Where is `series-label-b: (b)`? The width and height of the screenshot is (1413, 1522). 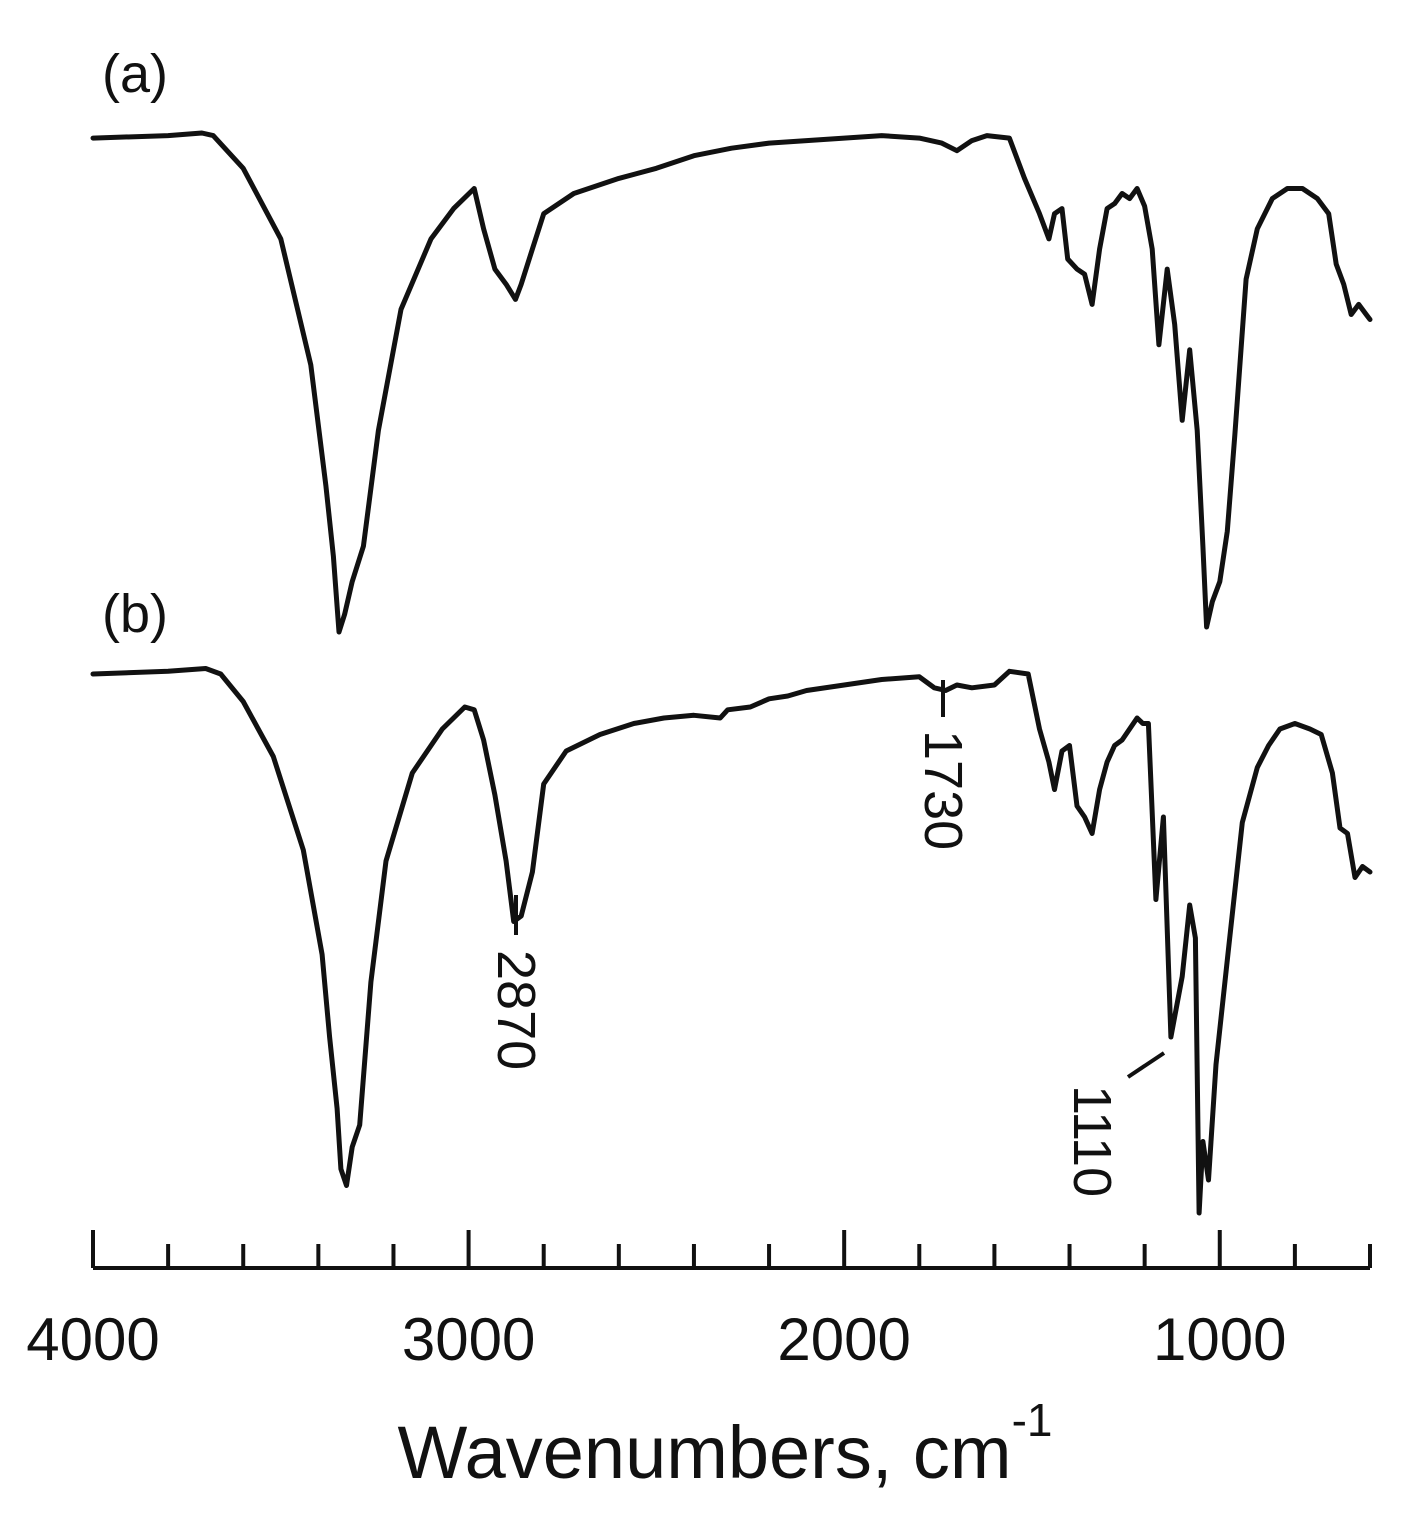 series-label-b: (b) is located at coordinates (135, 614).